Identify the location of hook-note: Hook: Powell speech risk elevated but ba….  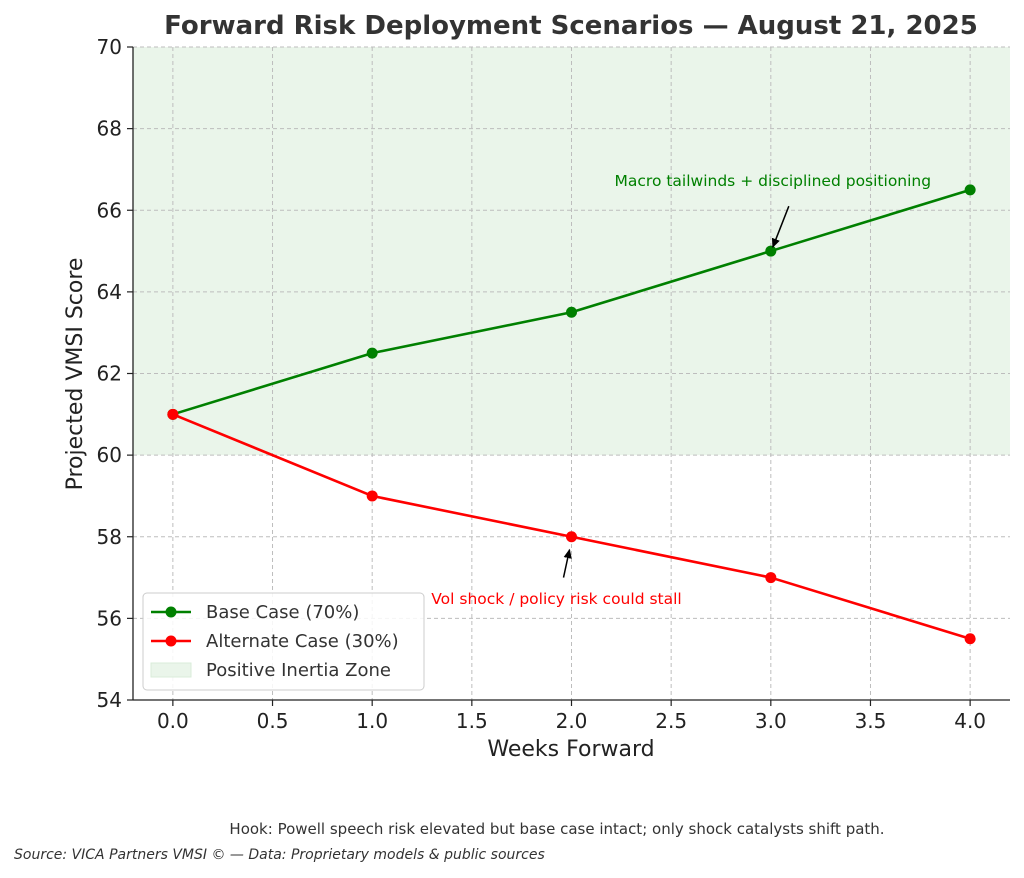
(557, 829).